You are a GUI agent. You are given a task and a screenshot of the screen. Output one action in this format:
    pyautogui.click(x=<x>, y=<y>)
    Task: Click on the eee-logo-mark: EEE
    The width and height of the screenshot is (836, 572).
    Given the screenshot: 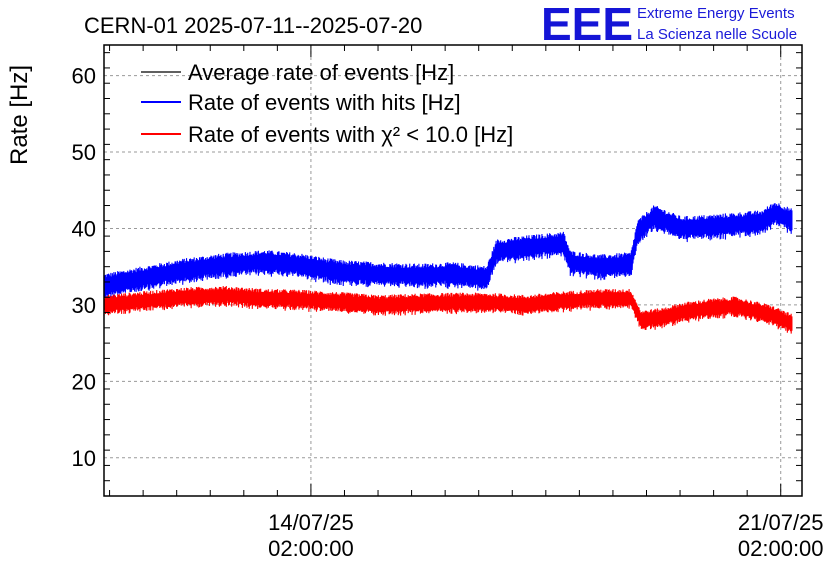 What is the action you would take?
    pyautogui.click(x=587, y=25)
    